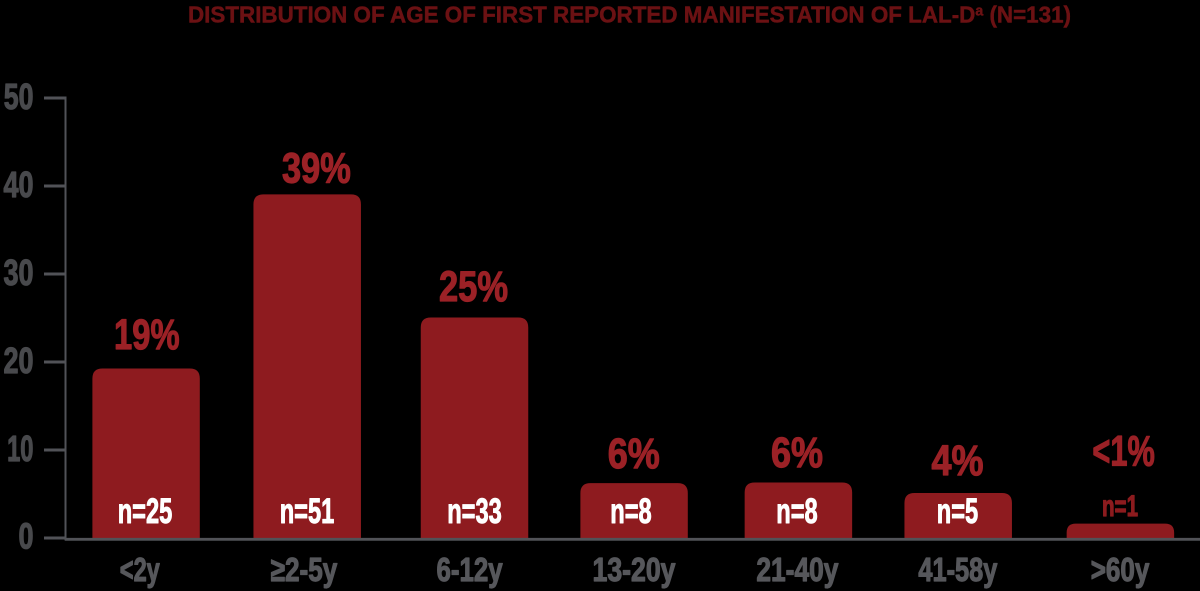 The width and height of the screenshot is (1200, 591). I want to click on svg-text: 40, so click(19, 184).